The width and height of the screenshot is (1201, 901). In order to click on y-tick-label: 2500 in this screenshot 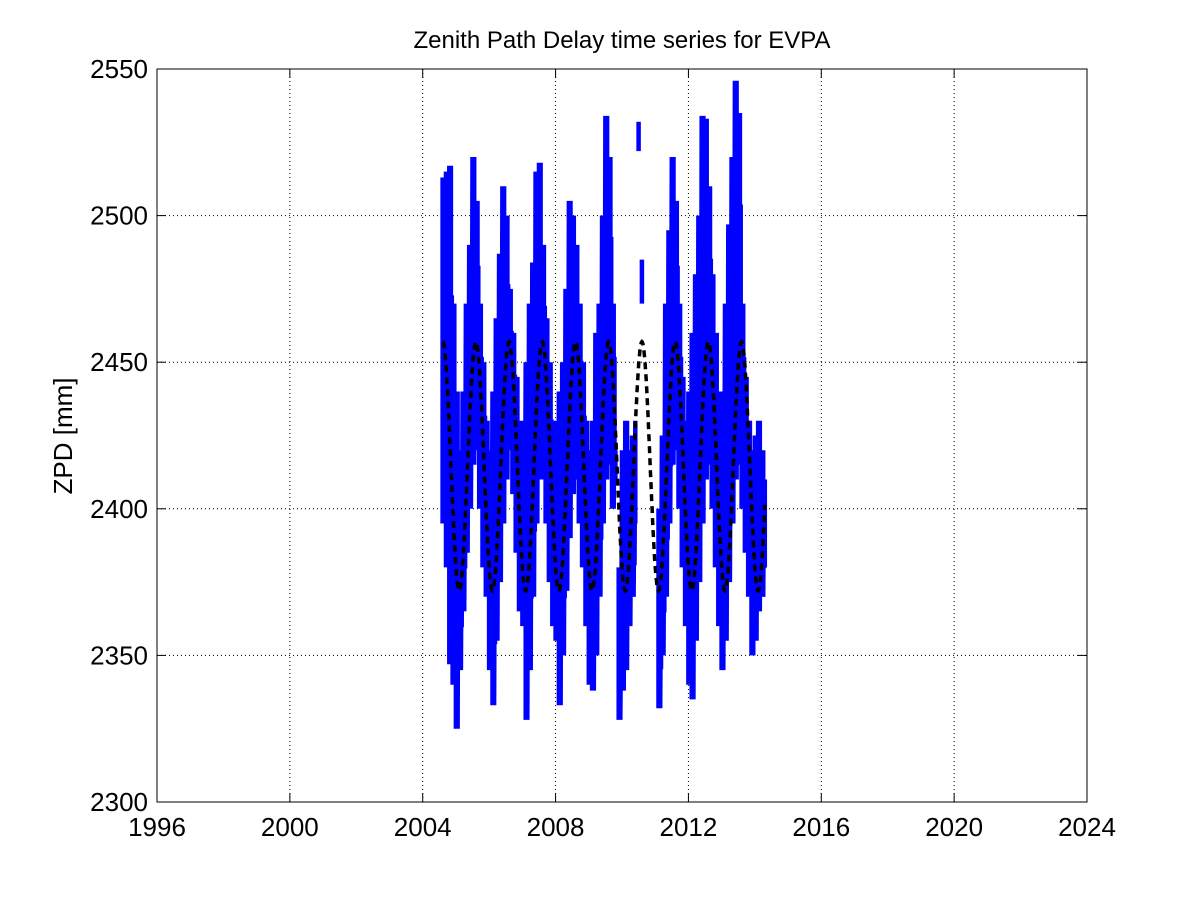, I will do `click(119, 216)`.